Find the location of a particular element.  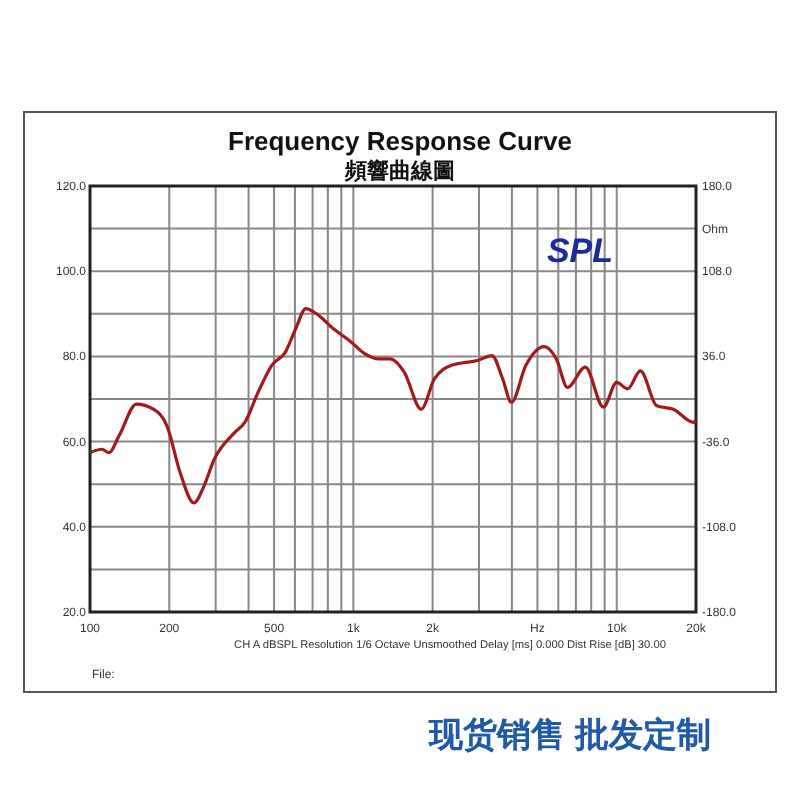

chart-subtitle: 頻響曲線圖 is located at coordinates (399, 171).